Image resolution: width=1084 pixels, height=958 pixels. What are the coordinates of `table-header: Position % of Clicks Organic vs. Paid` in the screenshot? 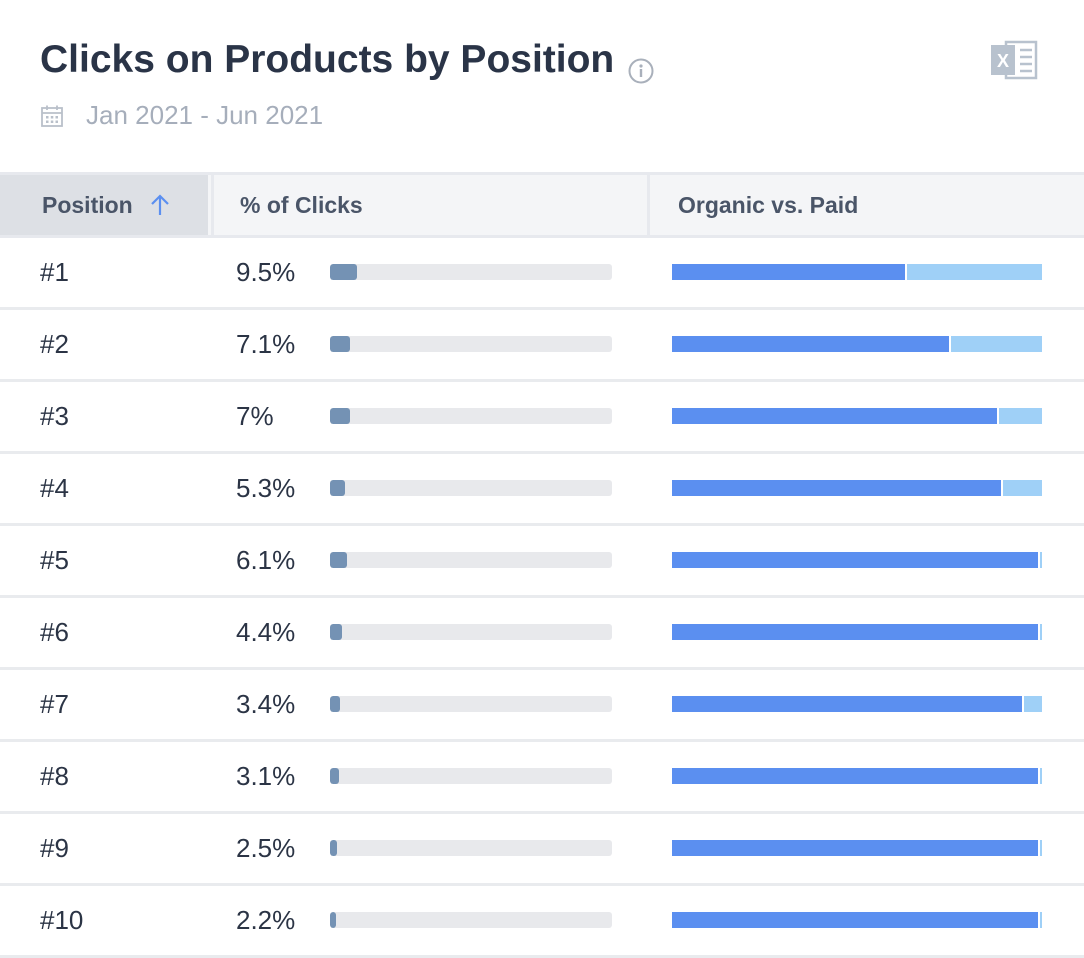 It's located at (542, 205).